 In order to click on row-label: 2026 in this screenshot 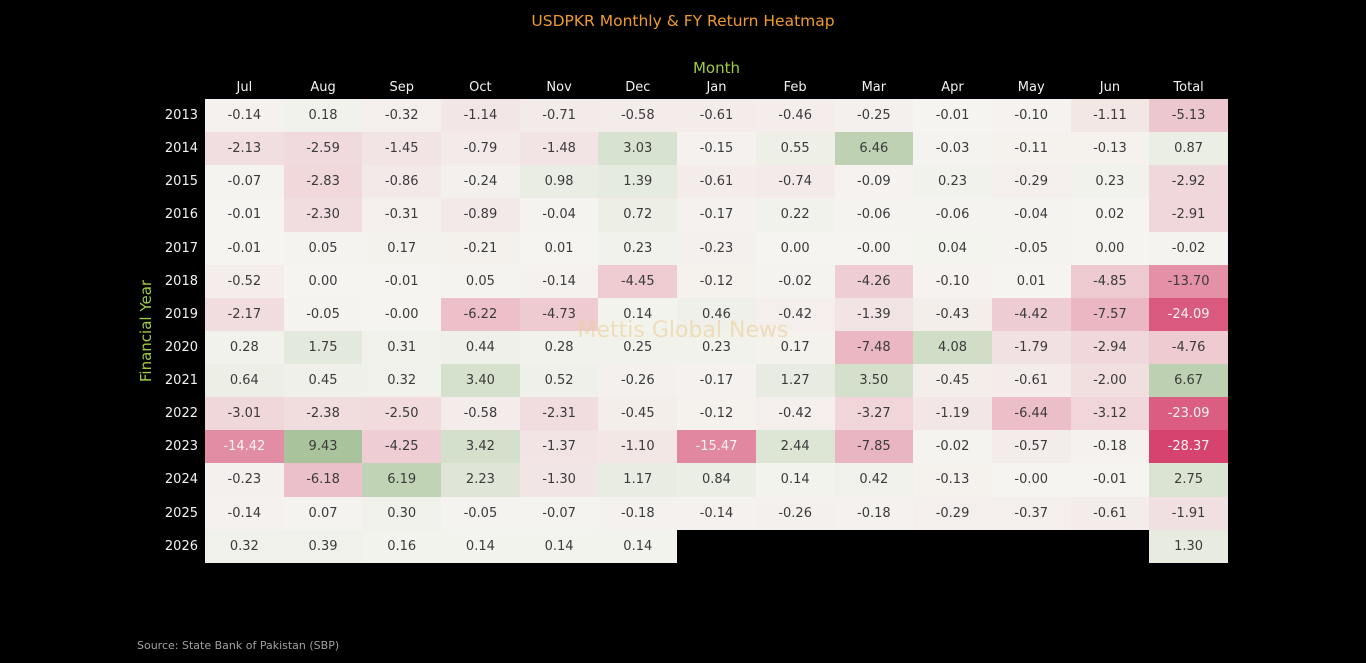, I will do `click(181, 546)`.